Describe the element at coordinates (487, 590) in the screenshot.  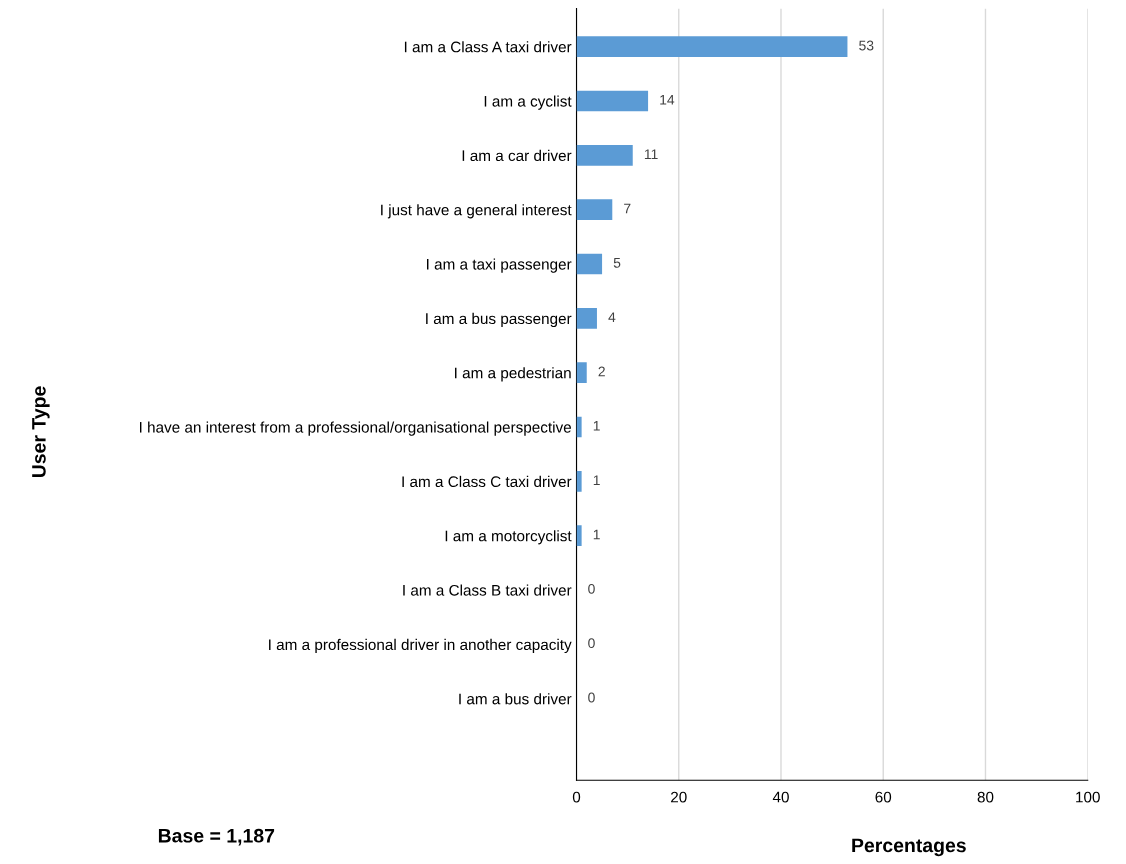
I see `y-tick-label: I am a Class B taxi driver` at that location.